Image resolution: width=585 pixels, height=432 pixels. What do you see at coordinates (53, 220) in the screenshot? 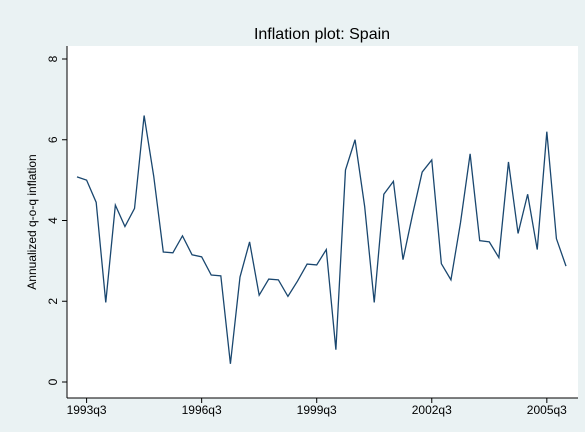
I see `y-tick-label: 4` at bounding box center [53, 220].